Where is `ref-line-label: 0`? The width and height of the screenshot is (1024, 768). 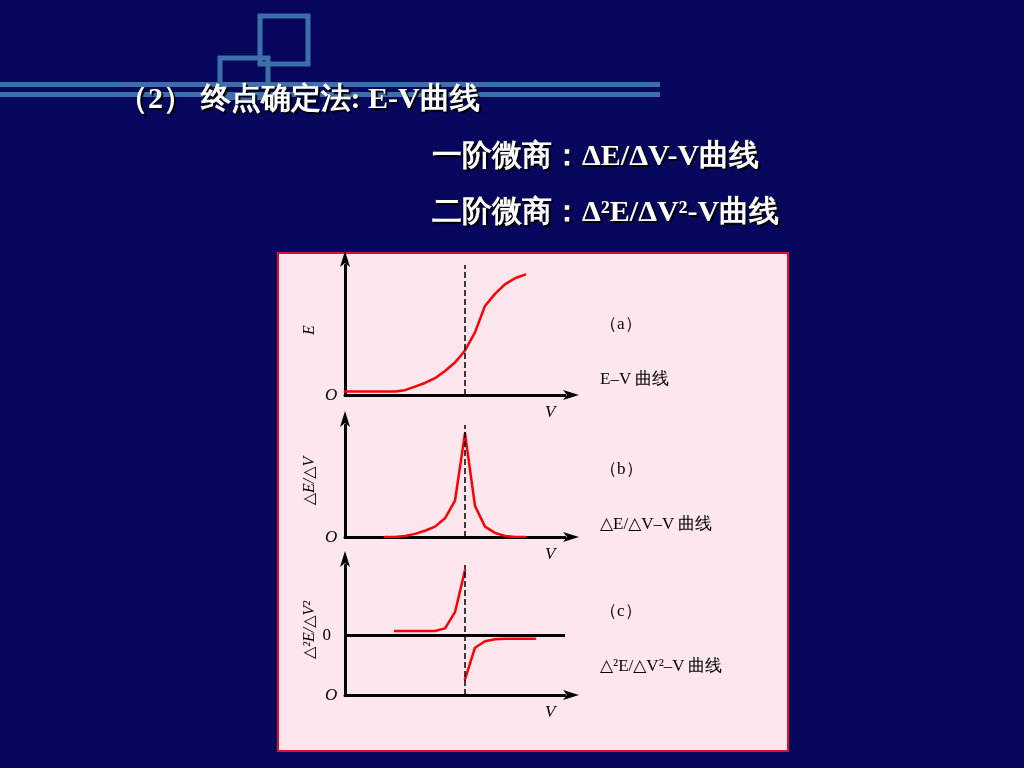 ref-line-label: 0 is located at coordinates (326, 635).